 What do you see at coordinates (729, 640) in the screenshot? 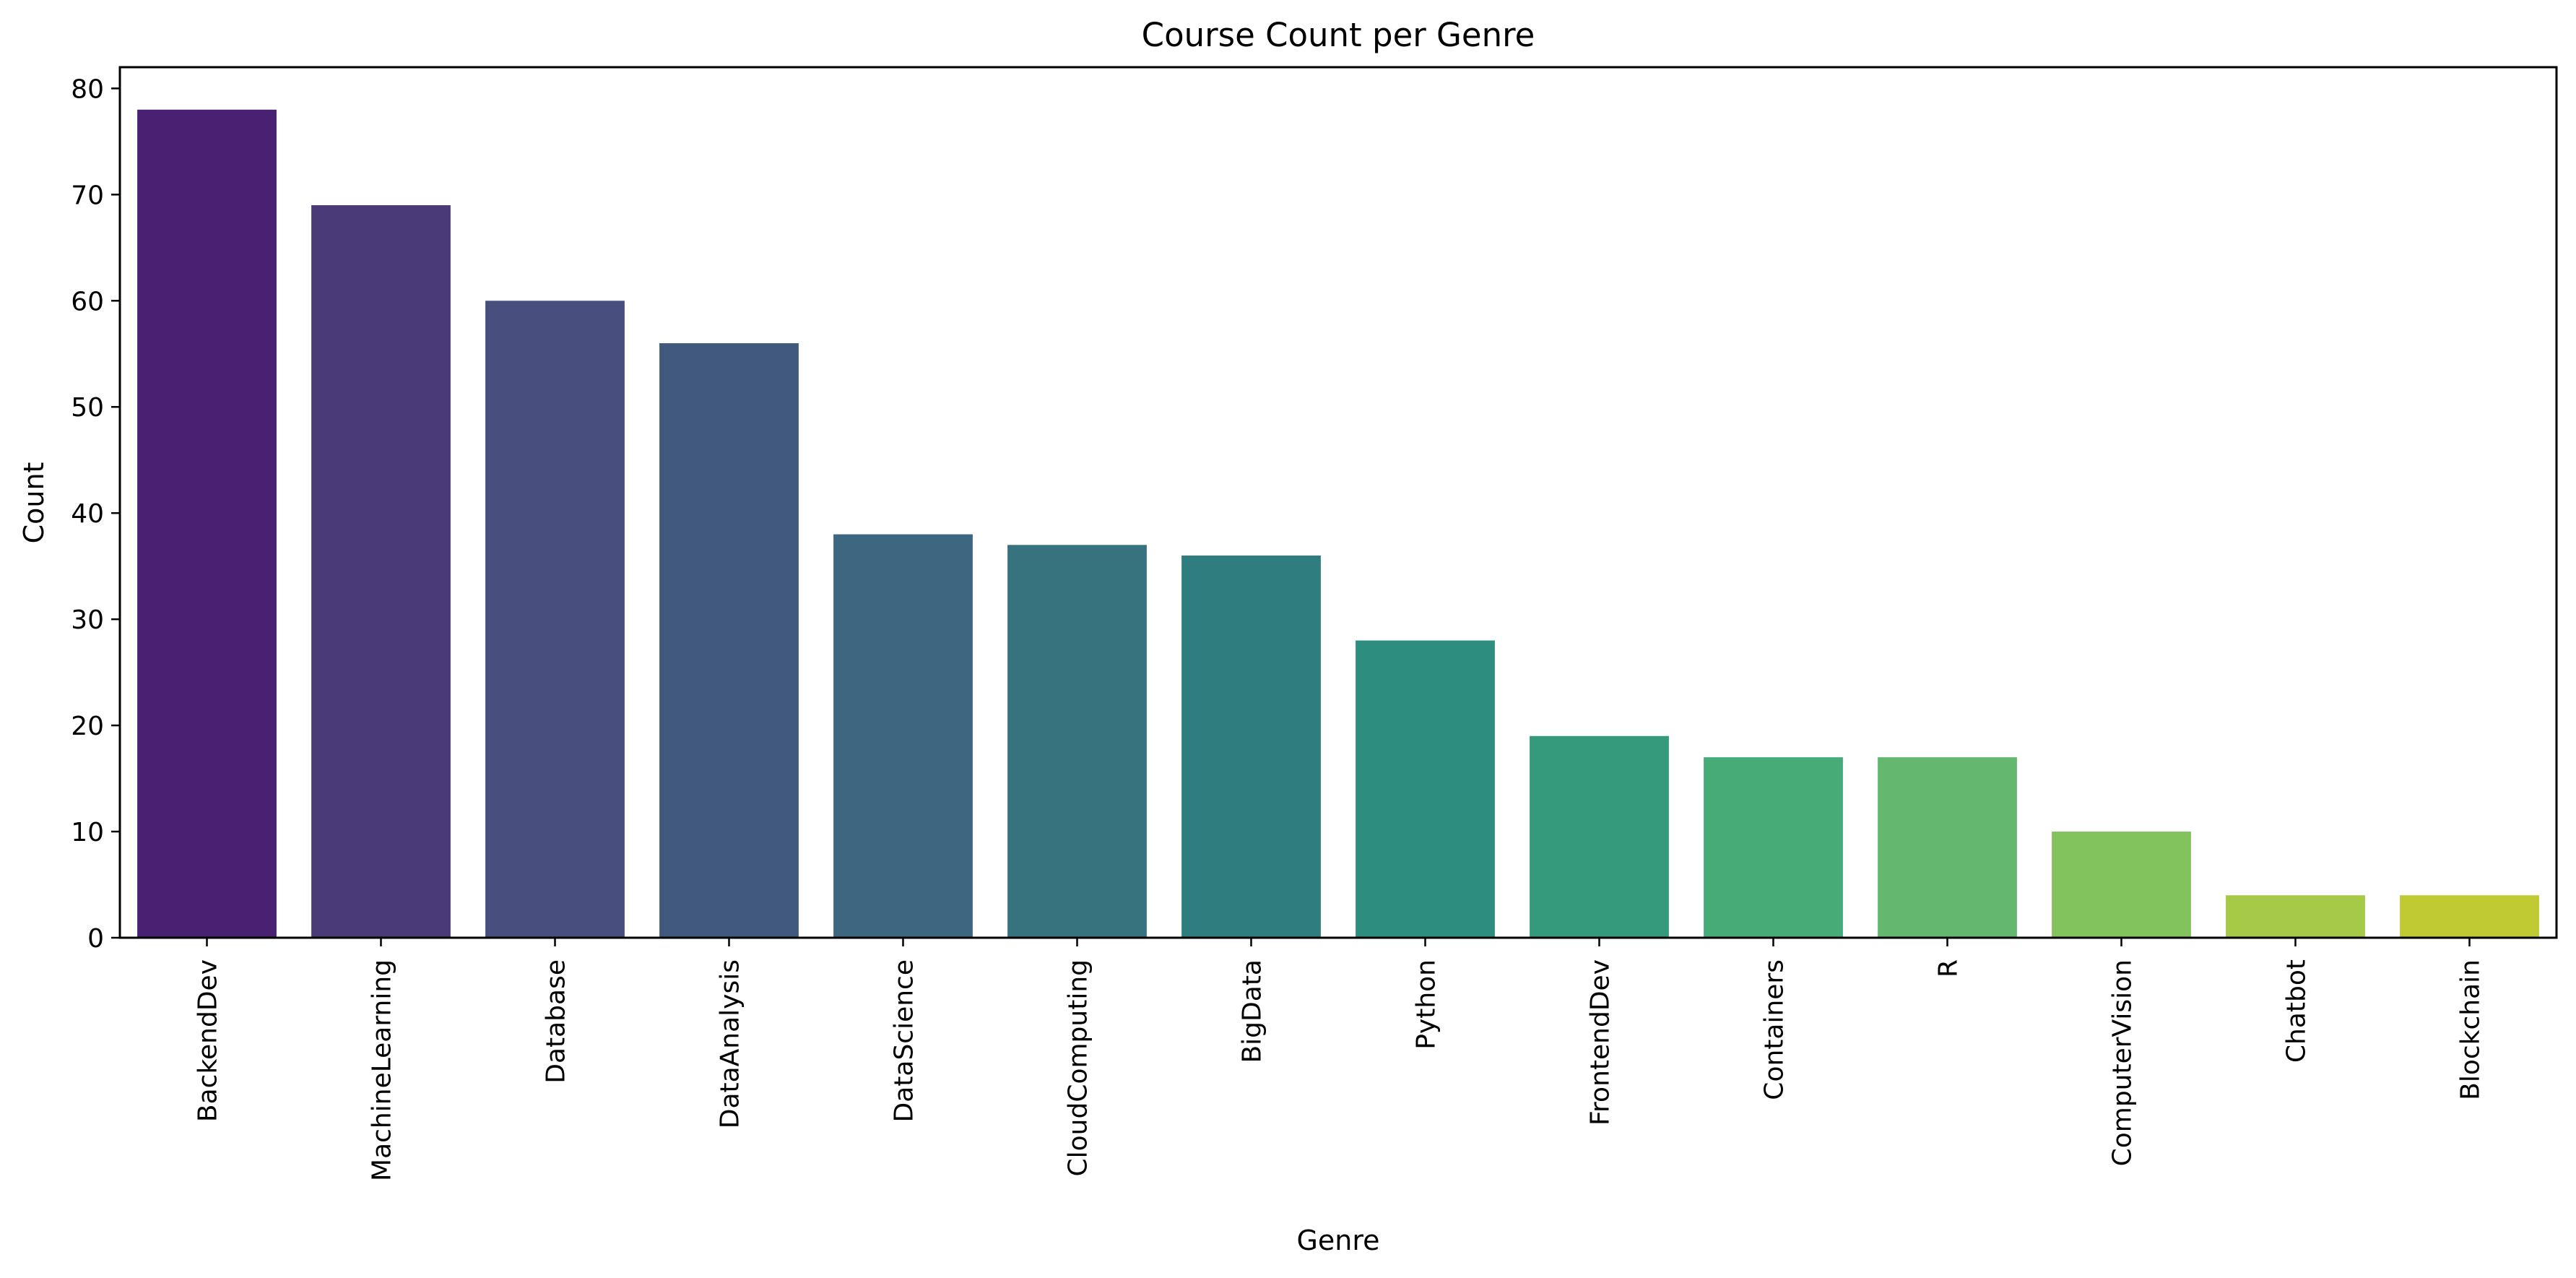
I see `bar-dataanalysis` at bounding box center [729, 640].